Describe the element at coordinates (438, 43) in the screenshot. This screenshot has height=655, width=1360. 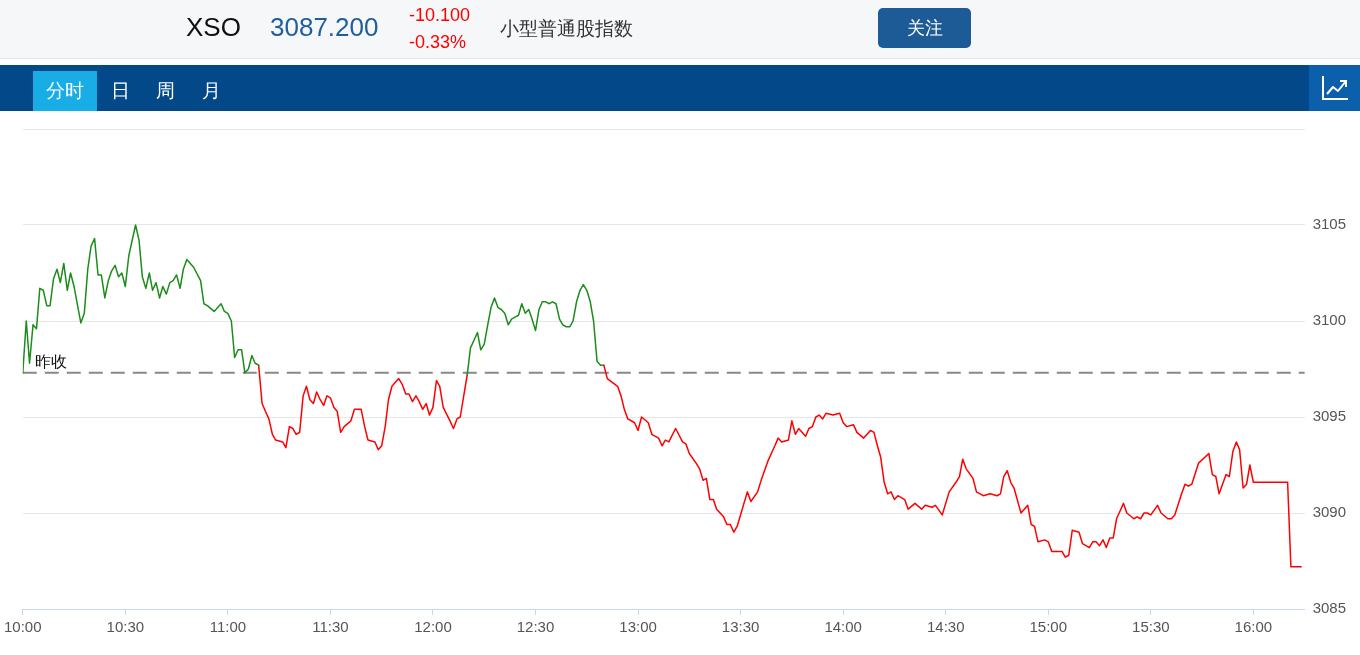
I see `text: -0.33%` at that location.